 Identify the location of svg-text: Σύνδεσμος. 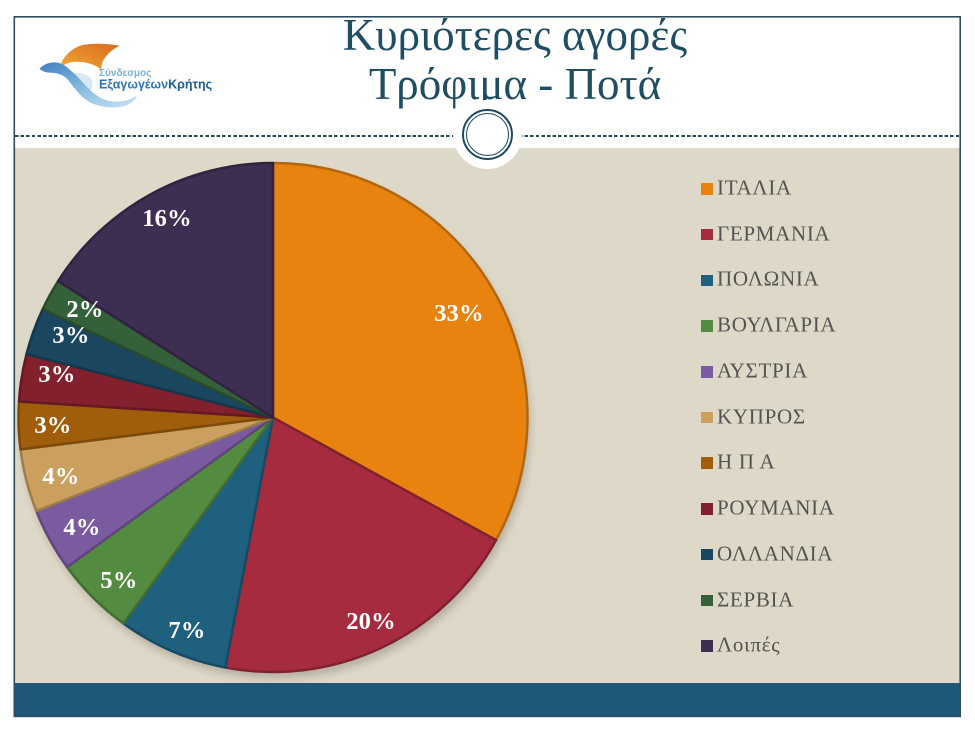
(125, 73).